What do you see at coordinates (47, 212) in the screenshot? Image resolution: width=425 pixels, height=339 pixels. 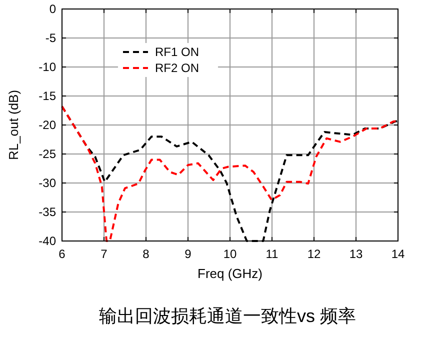 I see `y-tick-label: -35` at bounding box center [47, 212].